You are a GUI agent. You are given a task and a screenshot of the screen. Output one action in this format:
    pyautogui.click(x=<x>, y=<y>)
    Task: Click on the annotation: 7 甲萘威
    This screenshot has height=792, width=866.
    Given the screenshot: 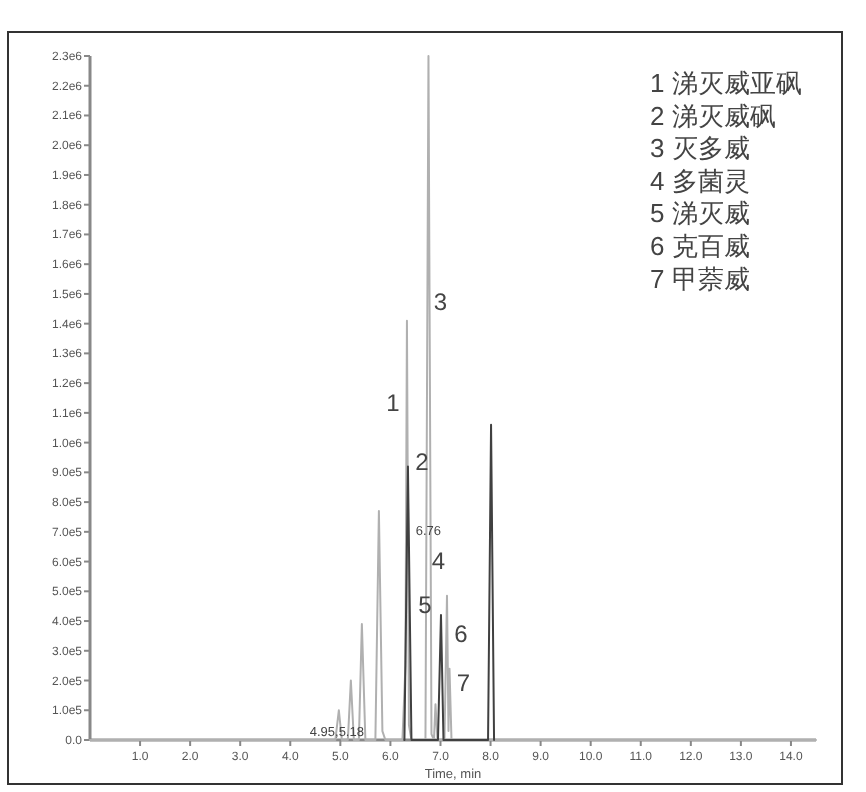 What is the action you would take?
    pyautogui.click(x=700, y=278)
    